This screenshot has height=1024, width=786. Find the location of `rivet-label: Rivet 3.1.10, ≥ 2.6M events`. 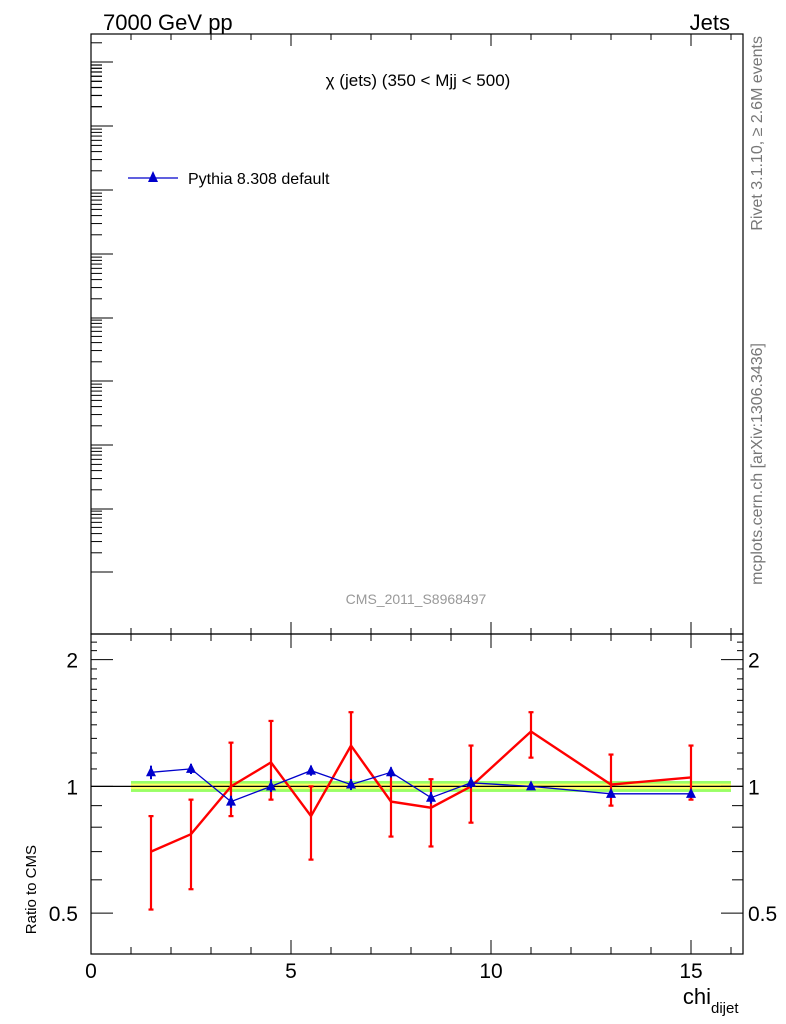

rivet-label: Rivet 3.1.10, ≥ 2.6M events is located at coordinates (757, 133).